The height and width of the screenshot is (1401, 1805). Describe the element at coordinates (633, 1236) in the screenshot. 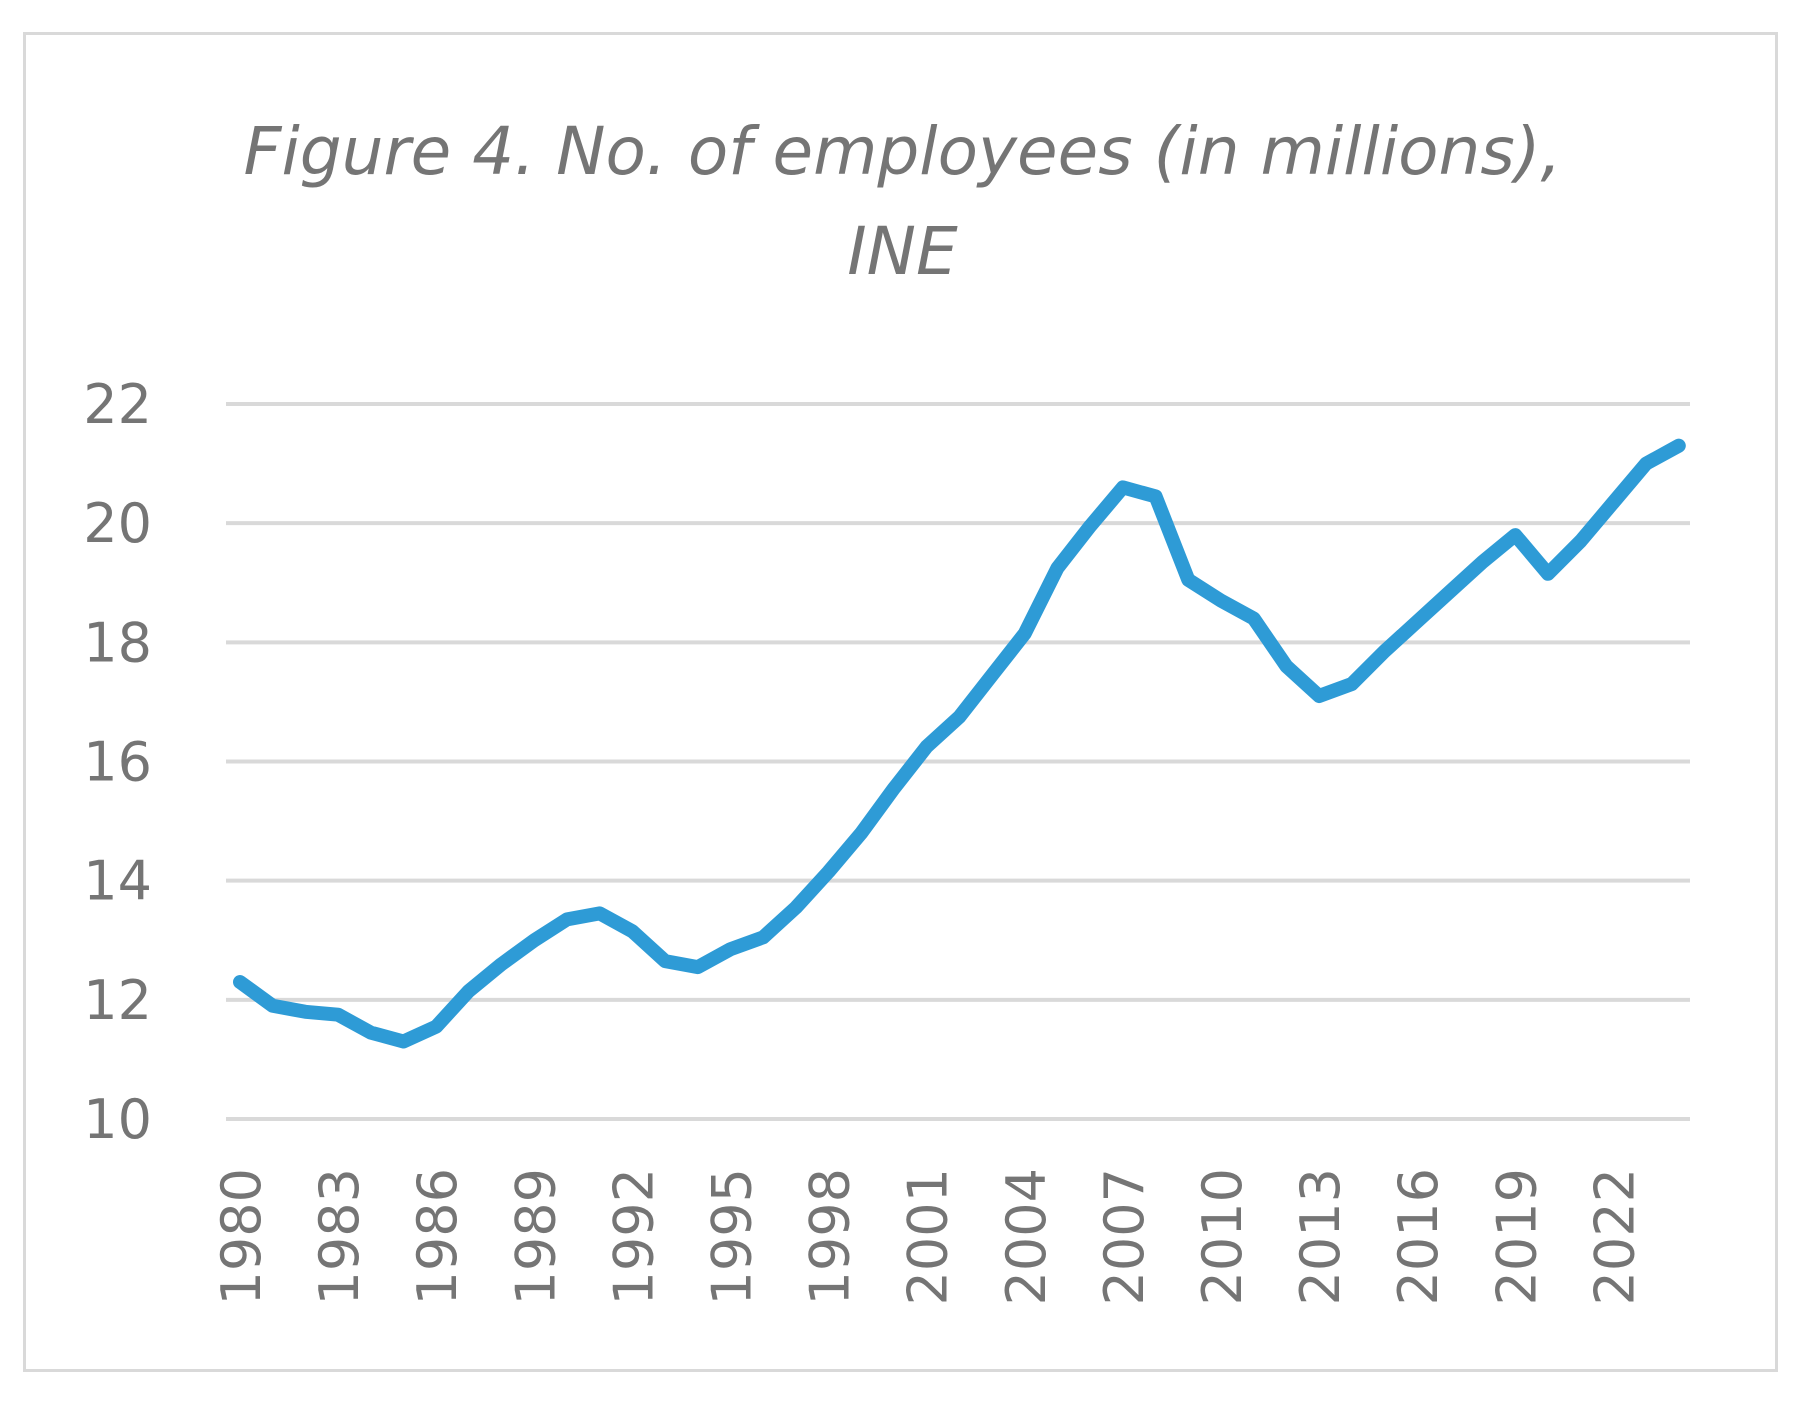

I see `x-tick-label: 1992` at that location.